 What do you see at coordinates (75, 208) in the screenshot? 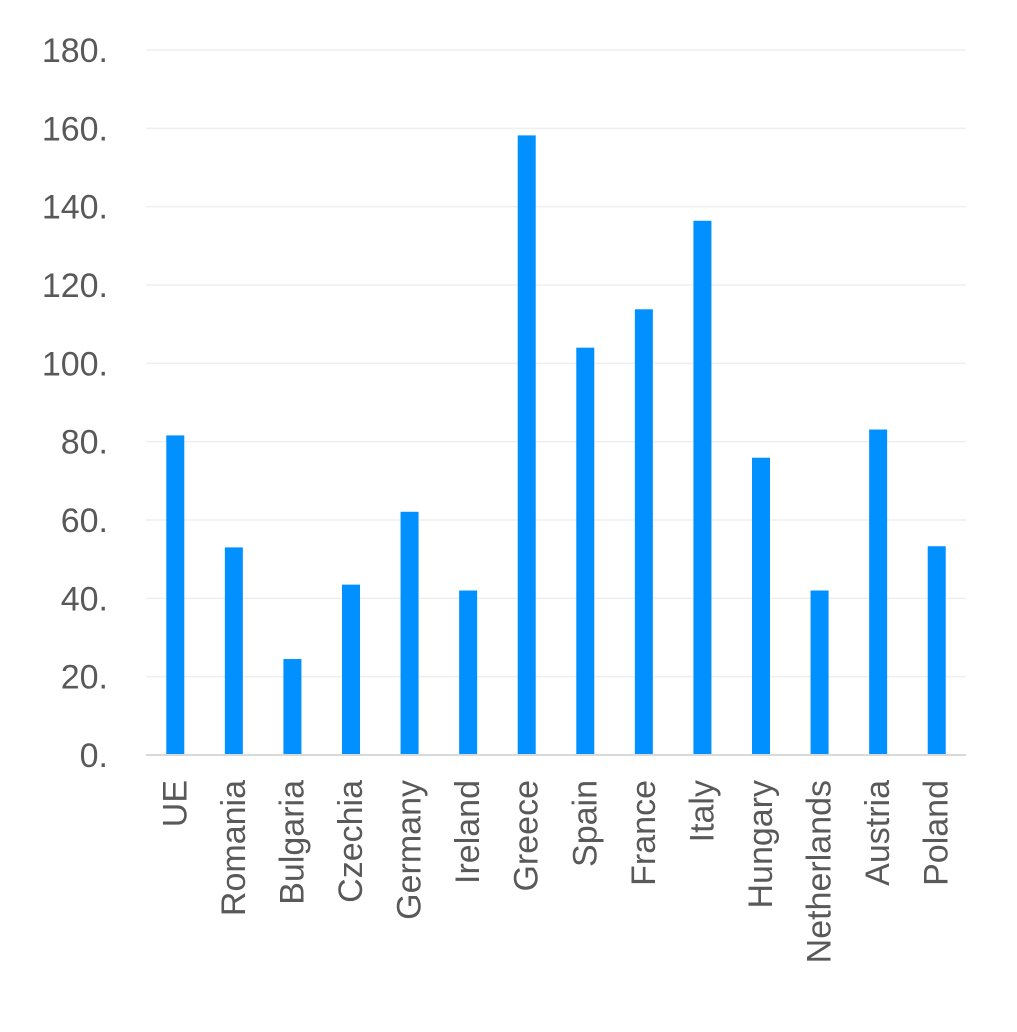
I see `y-tick-label: 140.` at bounding box center [75, 208].